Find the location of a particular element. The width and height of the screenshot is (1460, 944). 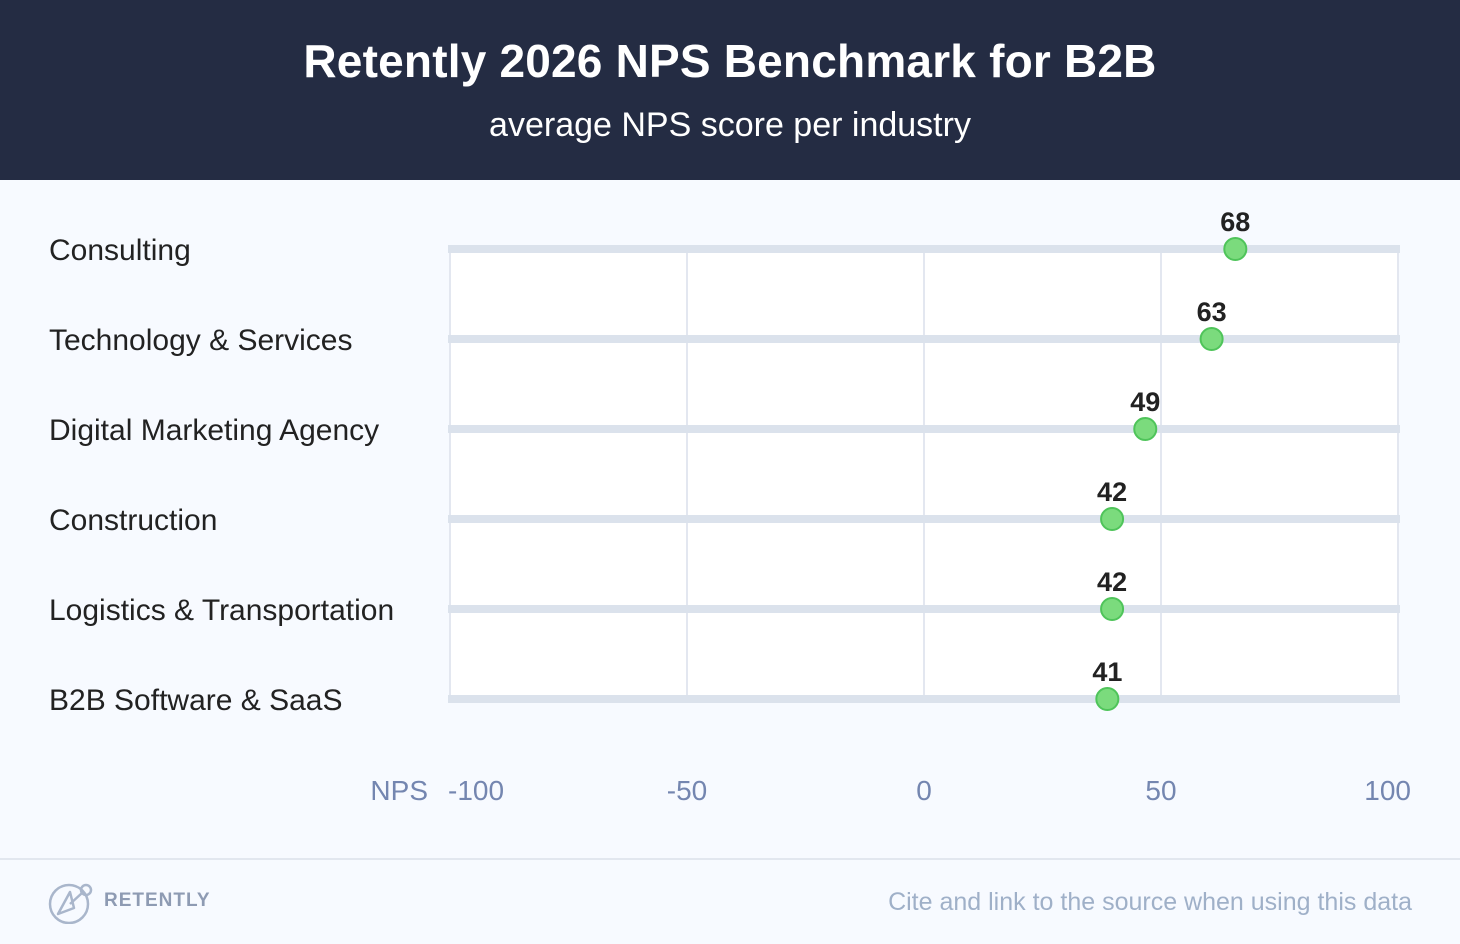

x-tick-label-0: -100 is located at coordinates (476, 790).